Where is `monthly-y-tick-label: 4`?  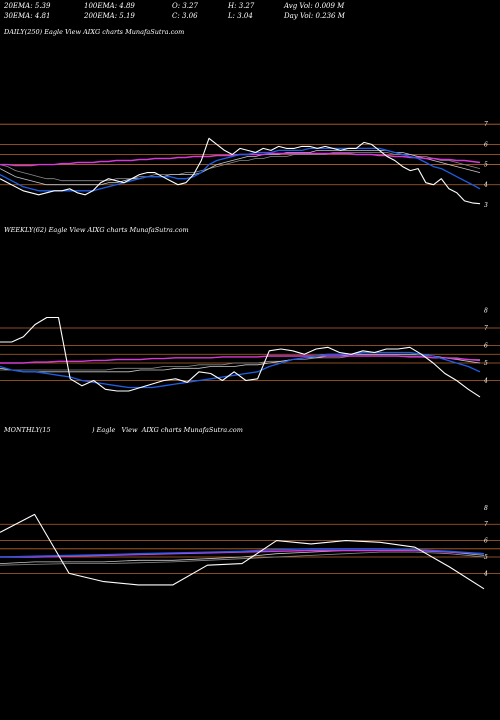
monthly-y-tick-label: 4 is located at coordinates (485, 573).